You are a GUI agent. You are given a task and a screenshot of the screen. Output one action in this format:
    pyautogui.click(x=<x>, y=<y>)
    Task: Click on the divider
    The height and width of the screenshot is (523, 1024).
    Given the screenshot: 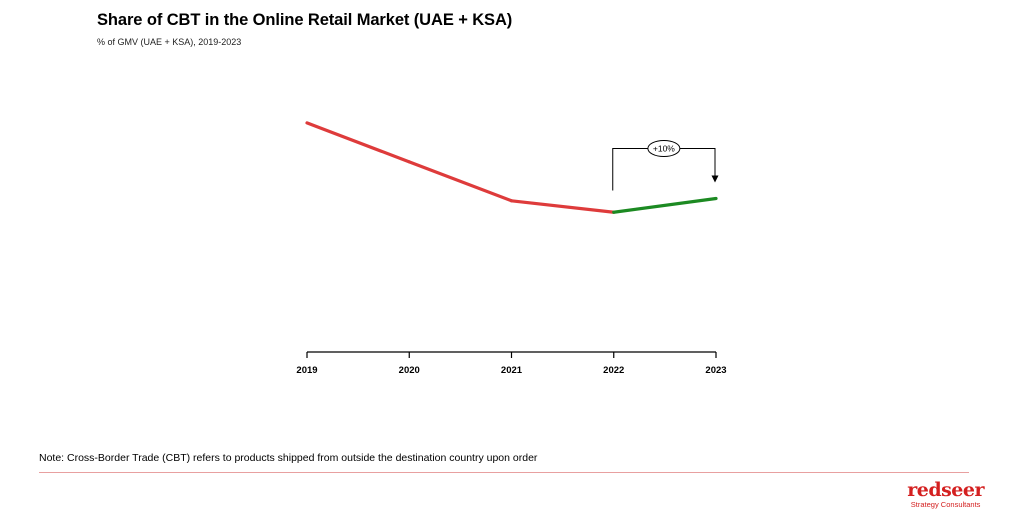 What is the action you would take?
    pyautogui.click(x=504, y=472)
    